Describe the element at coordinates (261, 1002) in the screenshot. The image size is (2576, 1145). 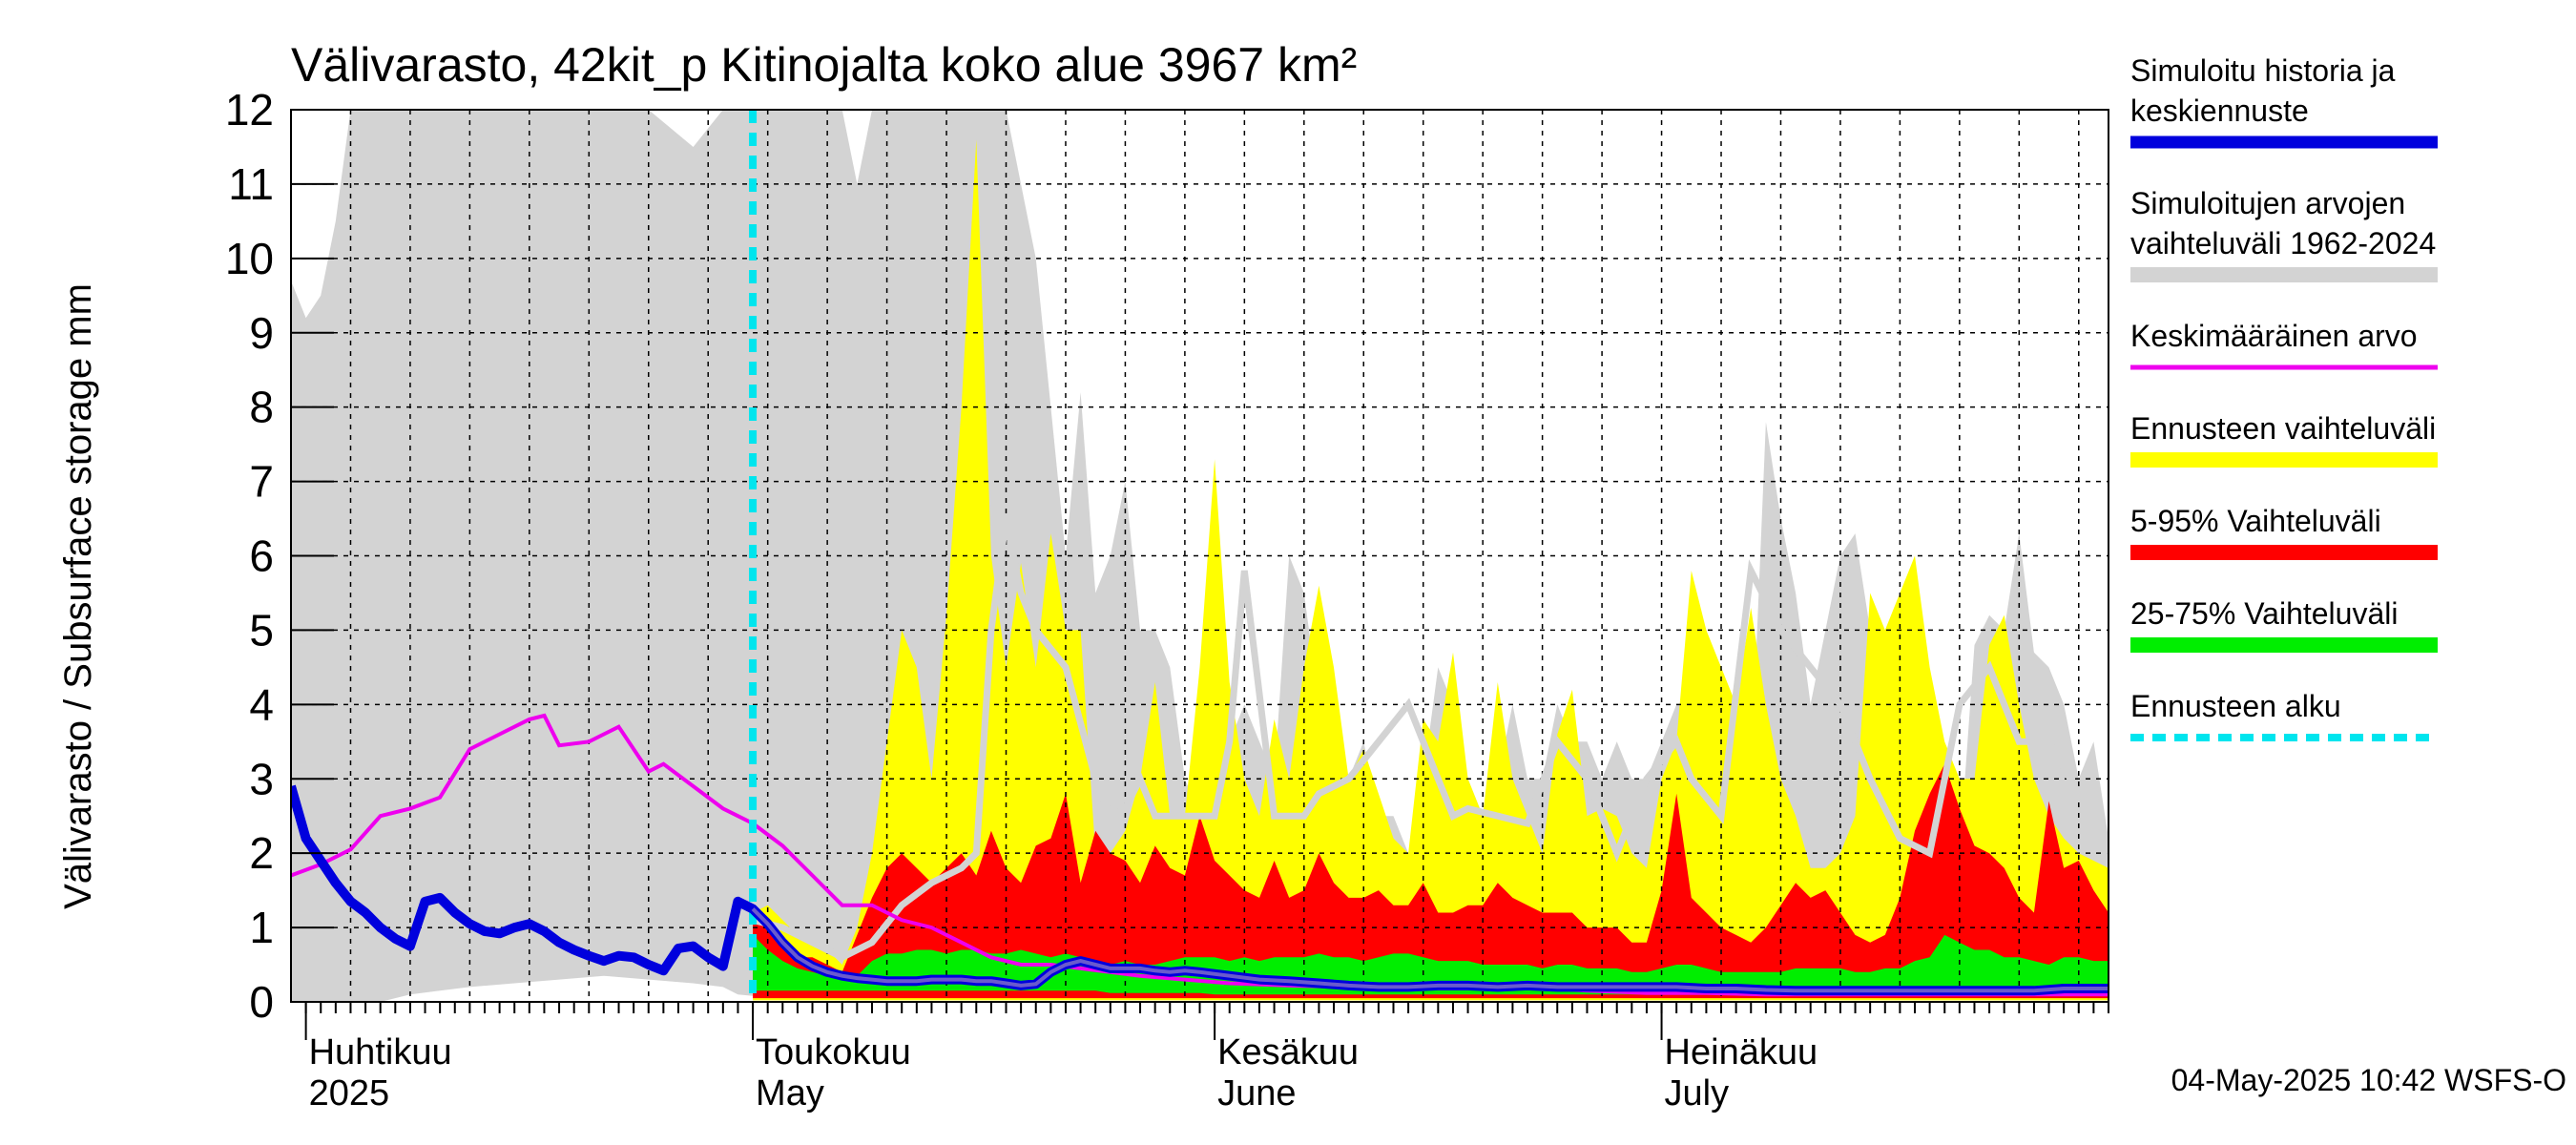
I see `y-tick-label: 0` at that location.